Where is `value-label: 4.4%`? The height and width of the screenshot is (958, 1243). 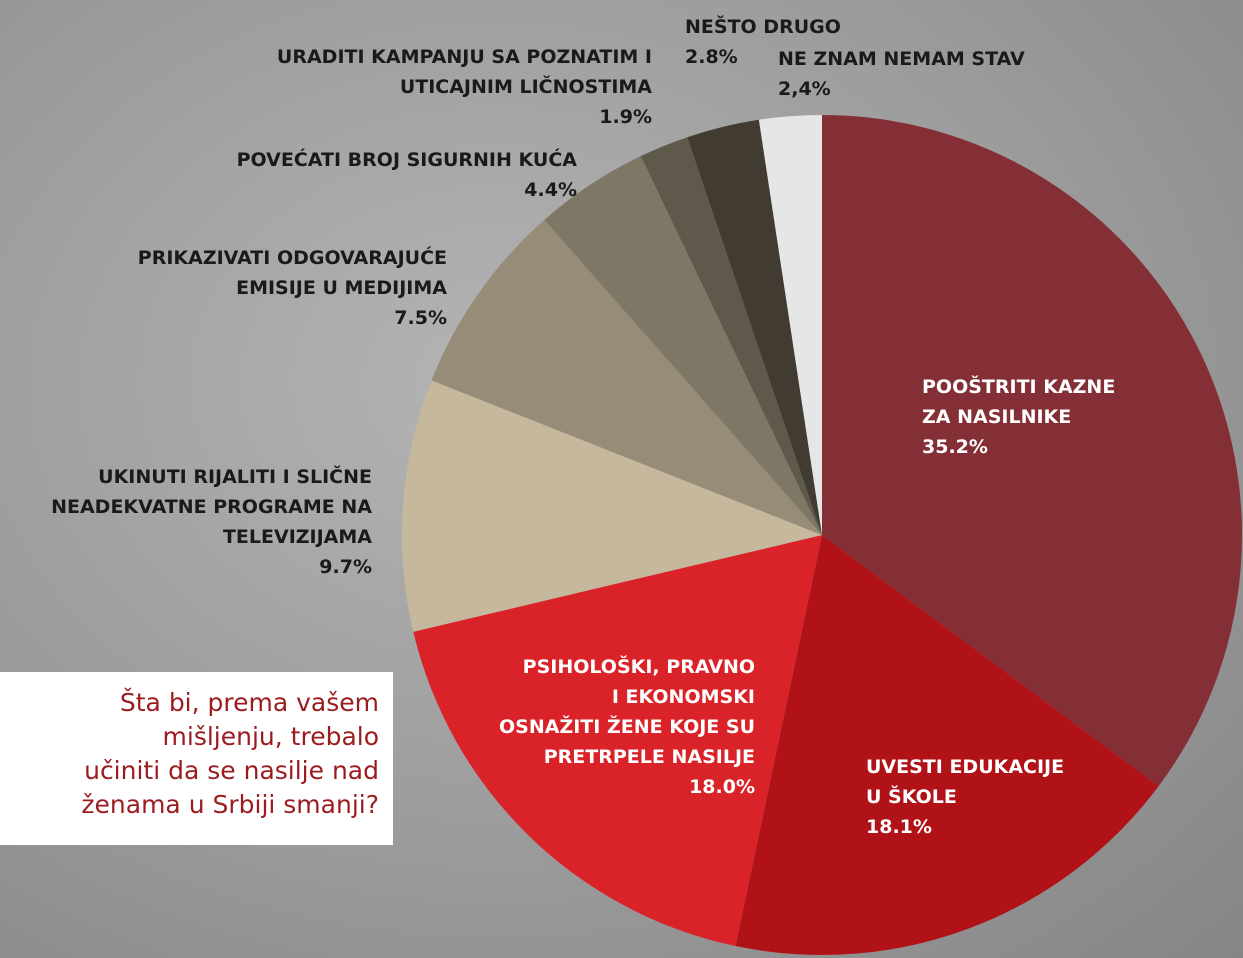 value-label: 4.4% is located at coordinates (550, 190).